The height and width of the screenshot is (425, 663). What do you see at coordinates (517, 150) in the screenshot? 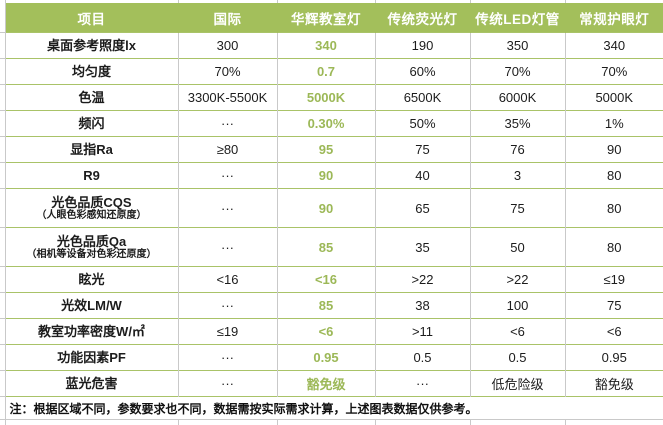
I see `value-cell: 76` at bounding box center [517, 150].